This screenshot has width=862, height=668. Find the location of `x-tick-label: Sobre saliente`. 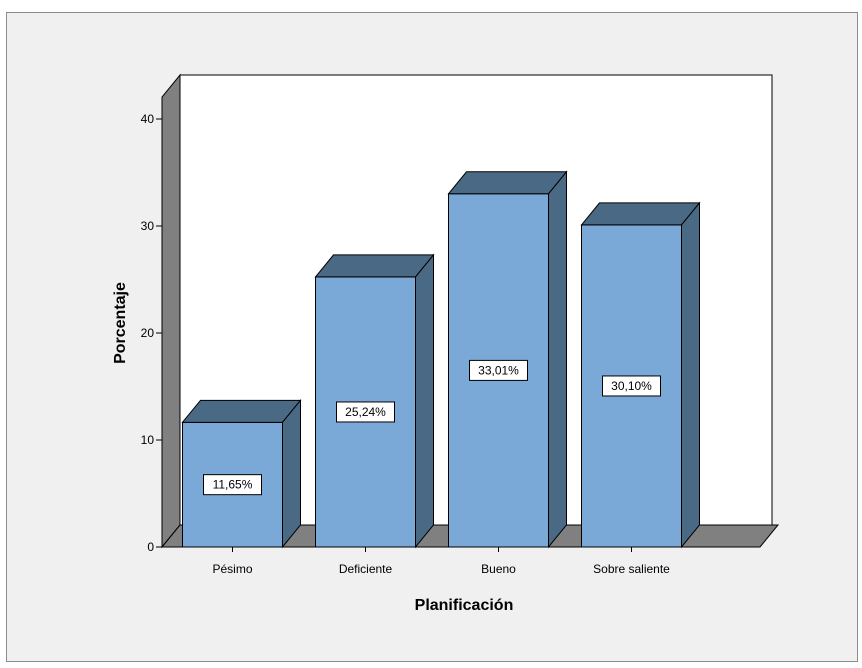

x-tick-label: Sobre saliente is located at coordinates (631, 569).